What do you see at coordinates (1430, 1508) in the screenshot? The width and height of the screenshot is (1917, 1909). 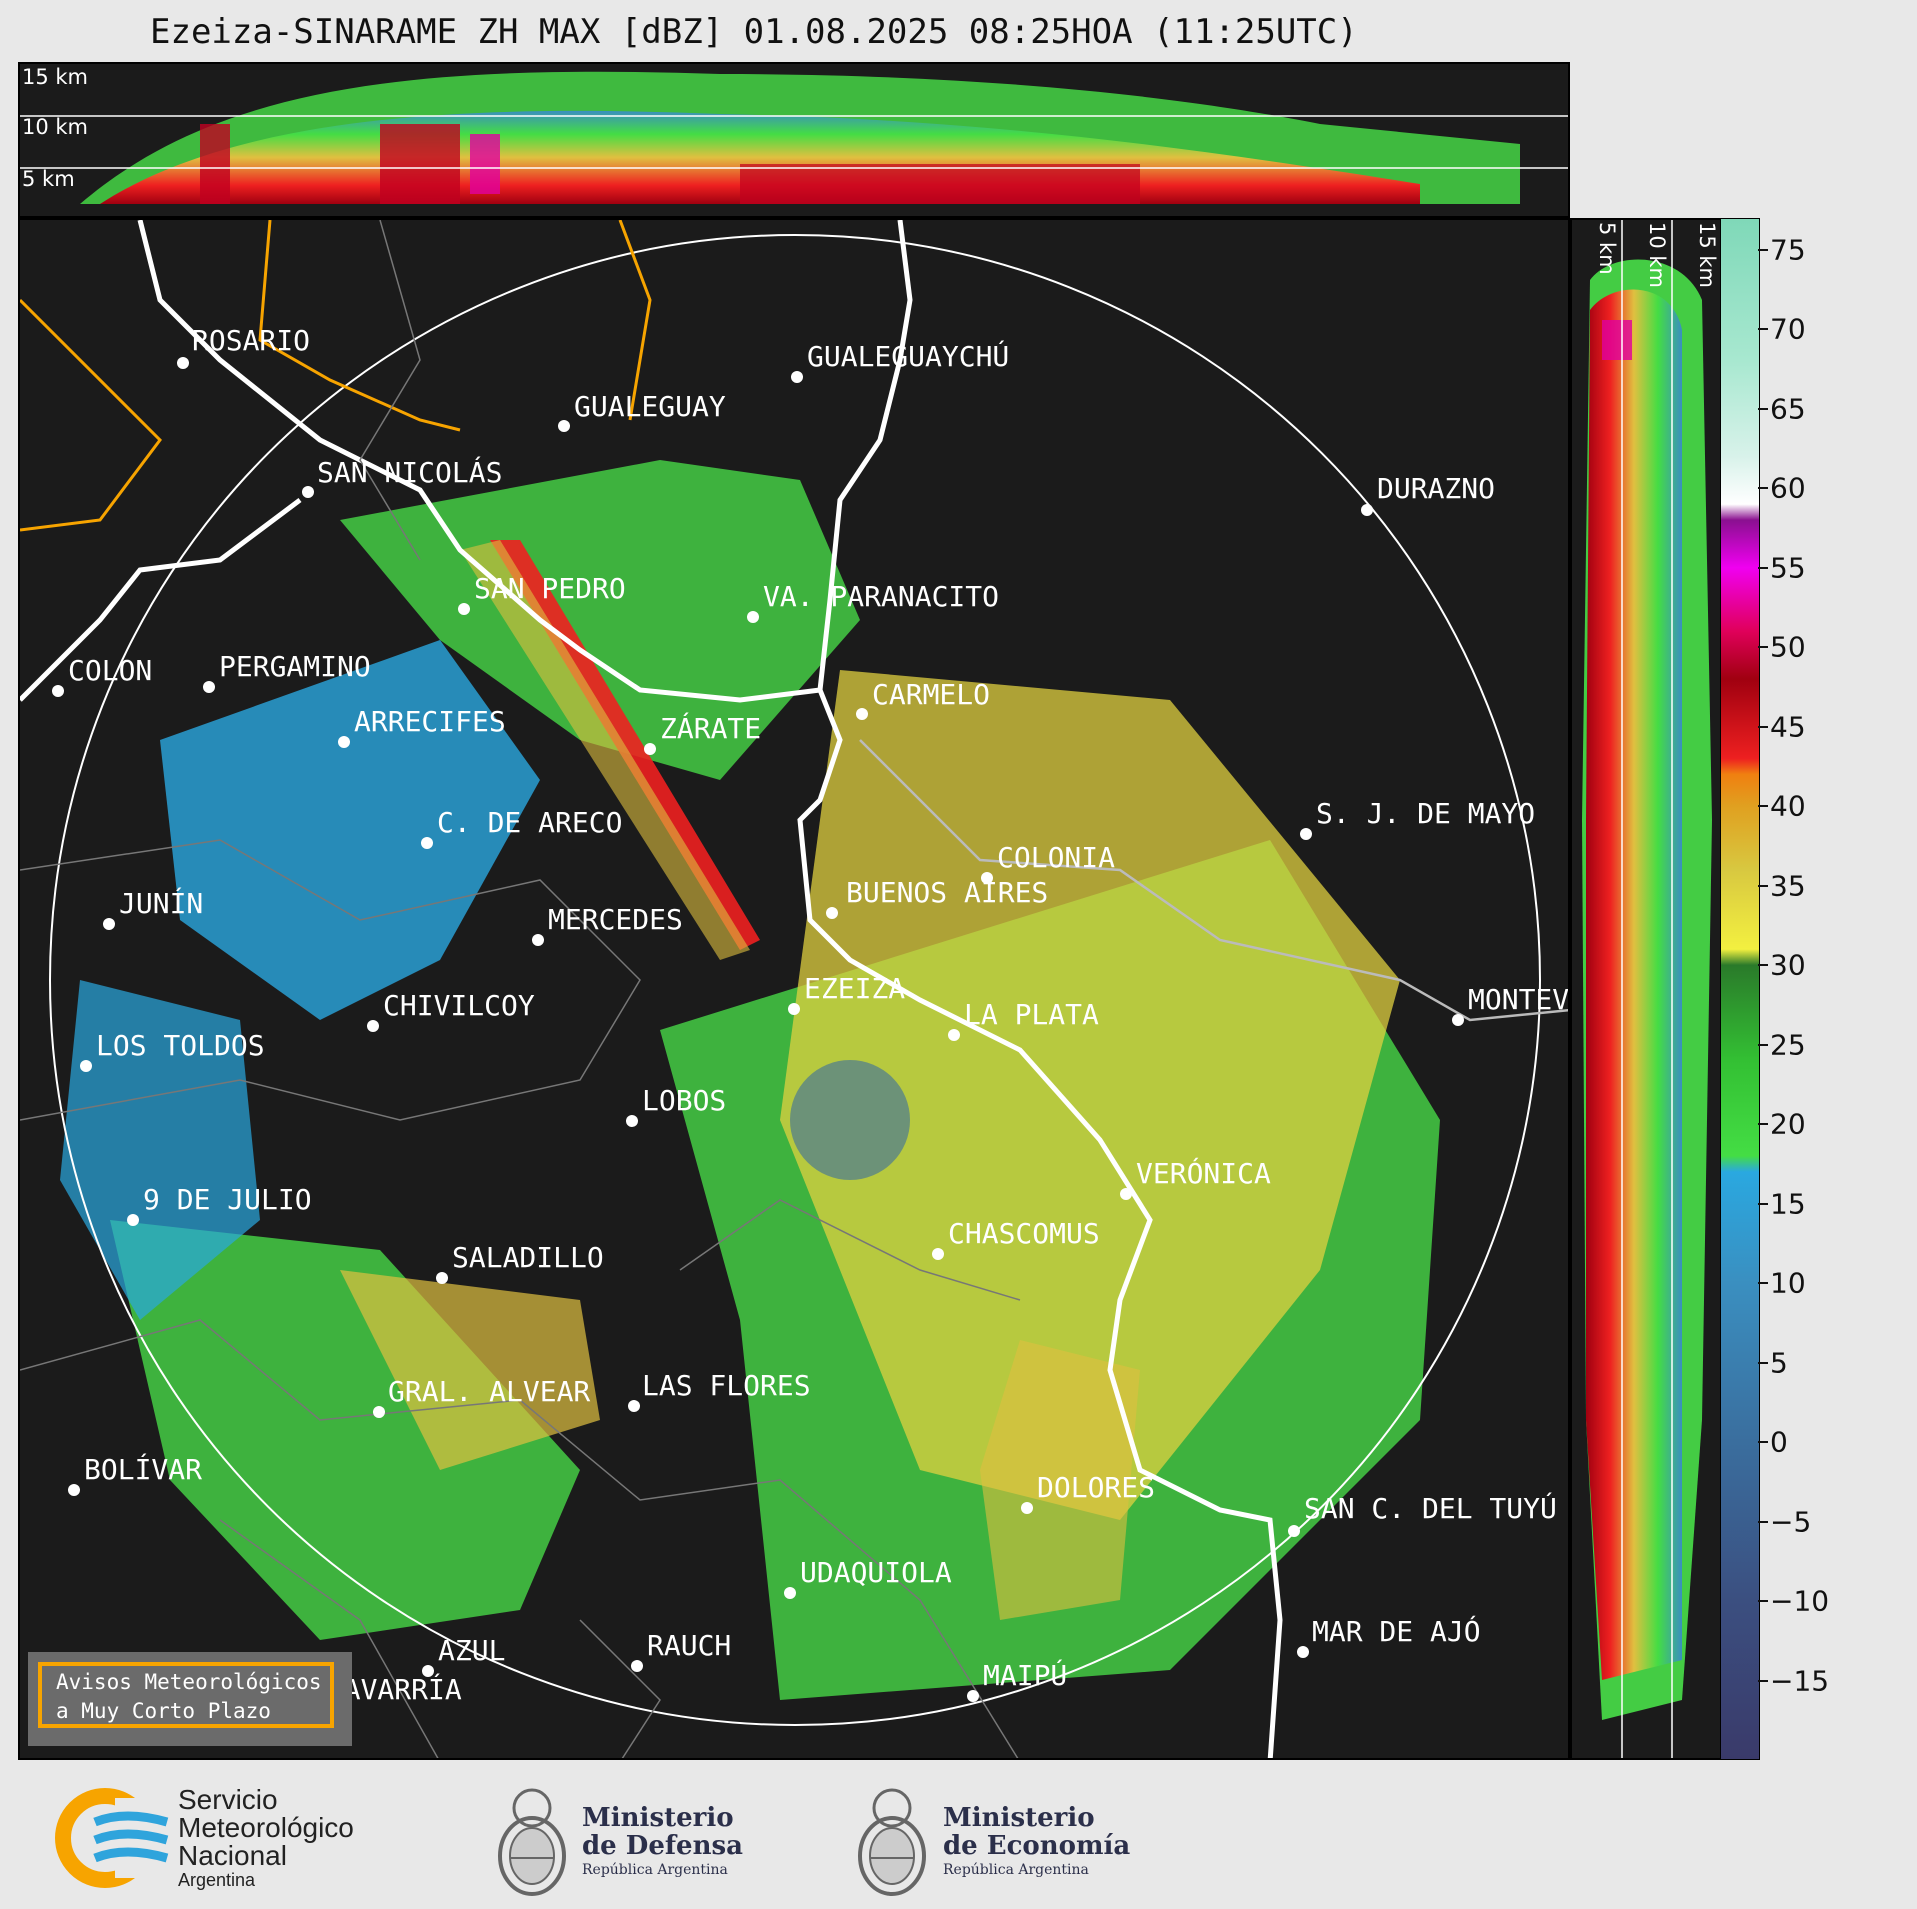 I see `svg-text: SAN C. DEL TUYÚ` at bounding box center [1430, 1508].